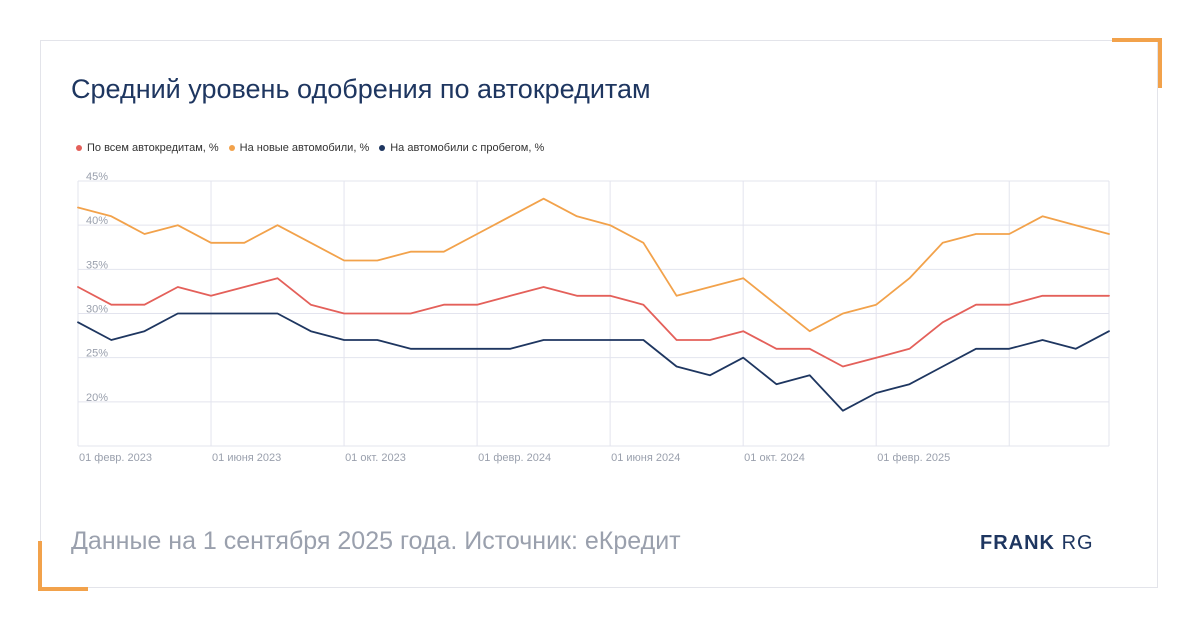  I want to click on x-tick-label: 01 окт. 2024, so click(774, 458).